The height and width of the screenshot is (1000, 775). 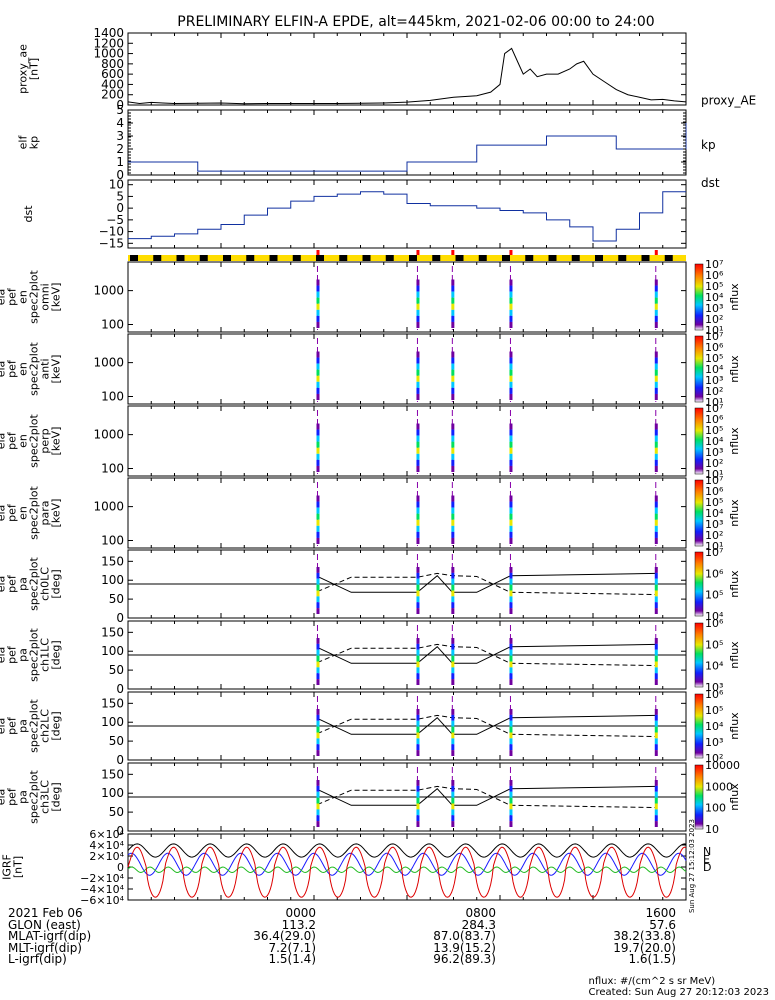 I want to click on kp-step-line, so click(x=407, y=147).